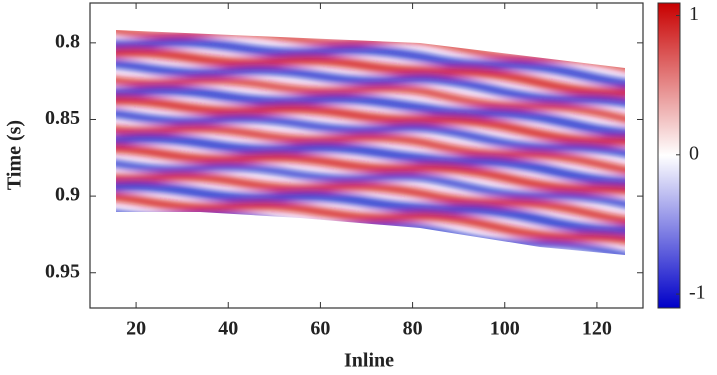 The height and width of the screenshot is (375, 717). Describe the element at coordinates (669, 155) in the screenshot. I see `colorbar-scale` at that location.